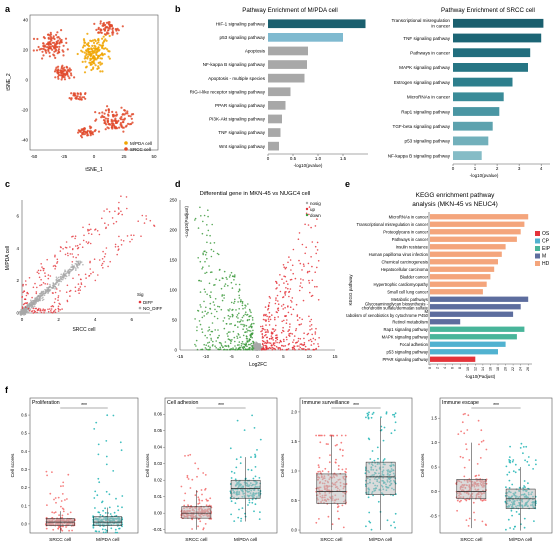 The image size is (557, 557). Describe the element at coordinates (237, 119) in the screenshot. I see `pathway-label: PI3K-Akt signaling pathway` at that location.